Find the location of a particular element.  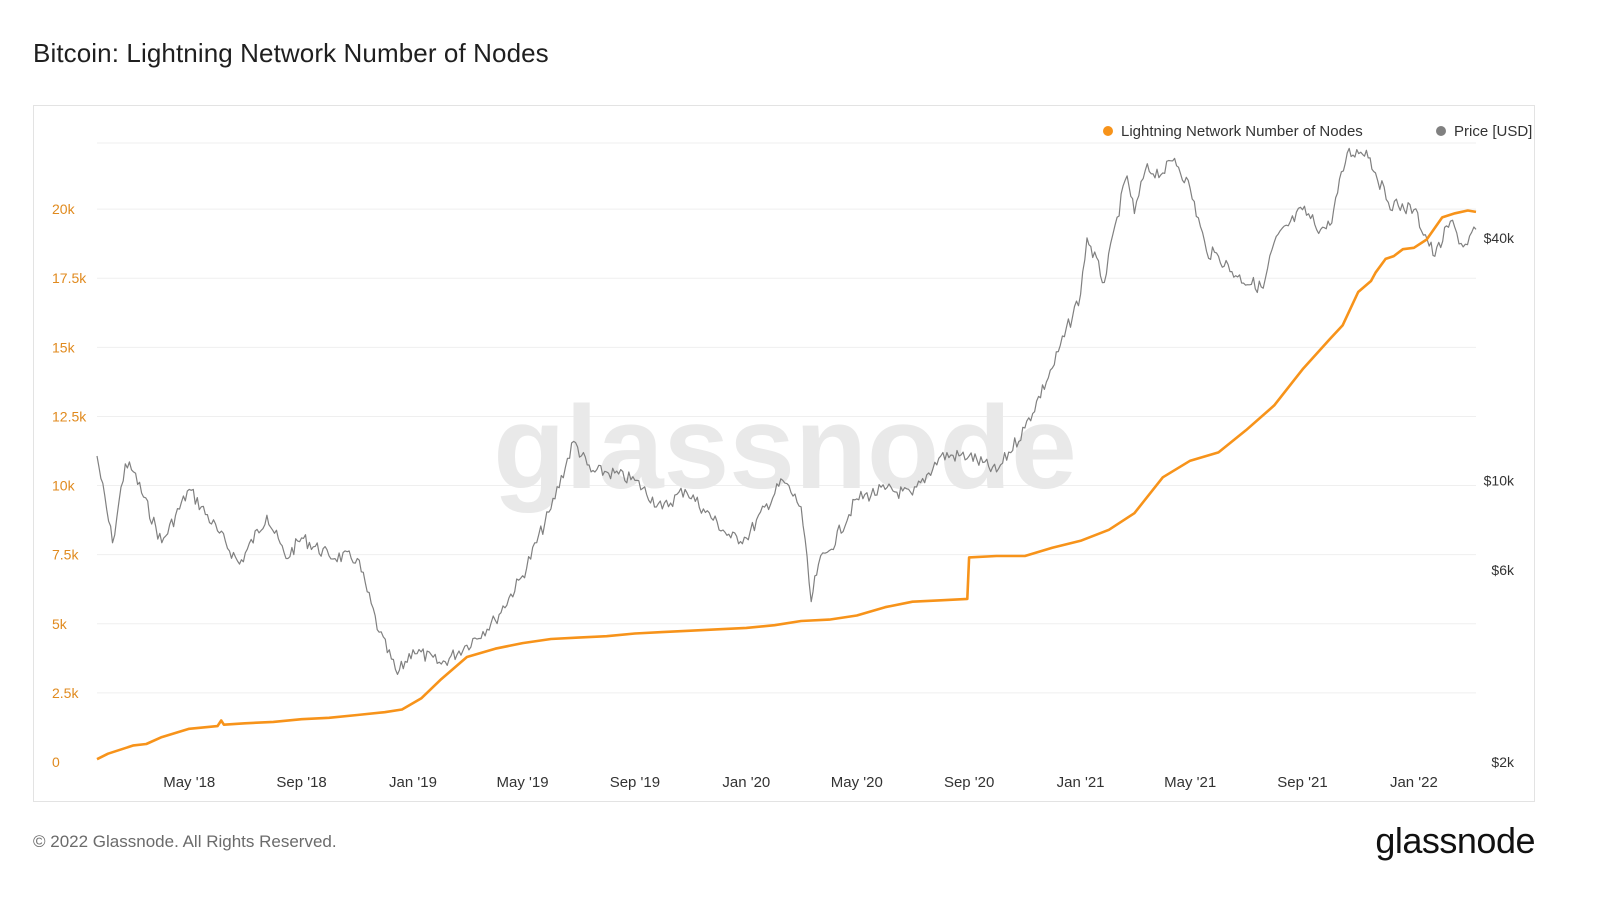

right-tick-label: $6k is located at coordinates (1503, 570).